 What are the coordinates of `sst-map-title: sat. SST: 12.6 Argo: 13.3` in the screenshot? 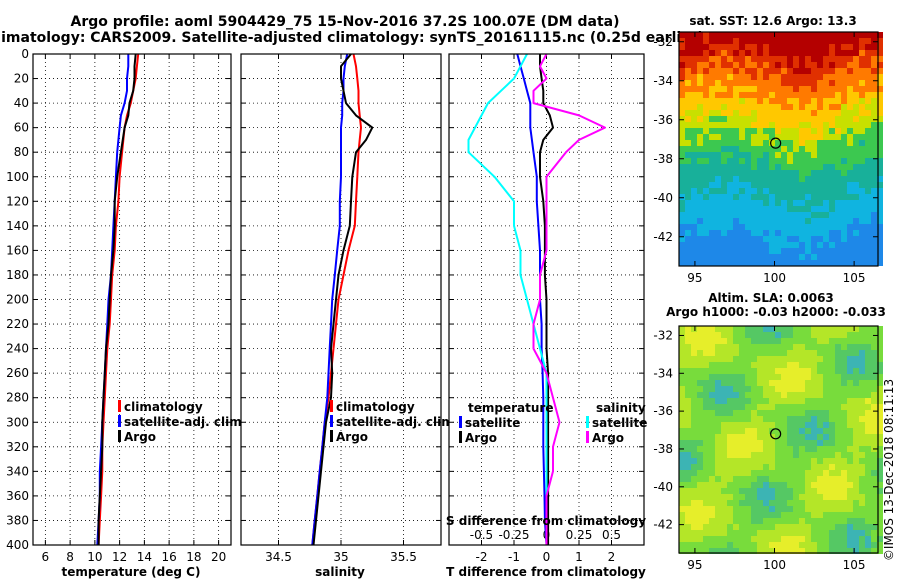 It's located at (772, 21).